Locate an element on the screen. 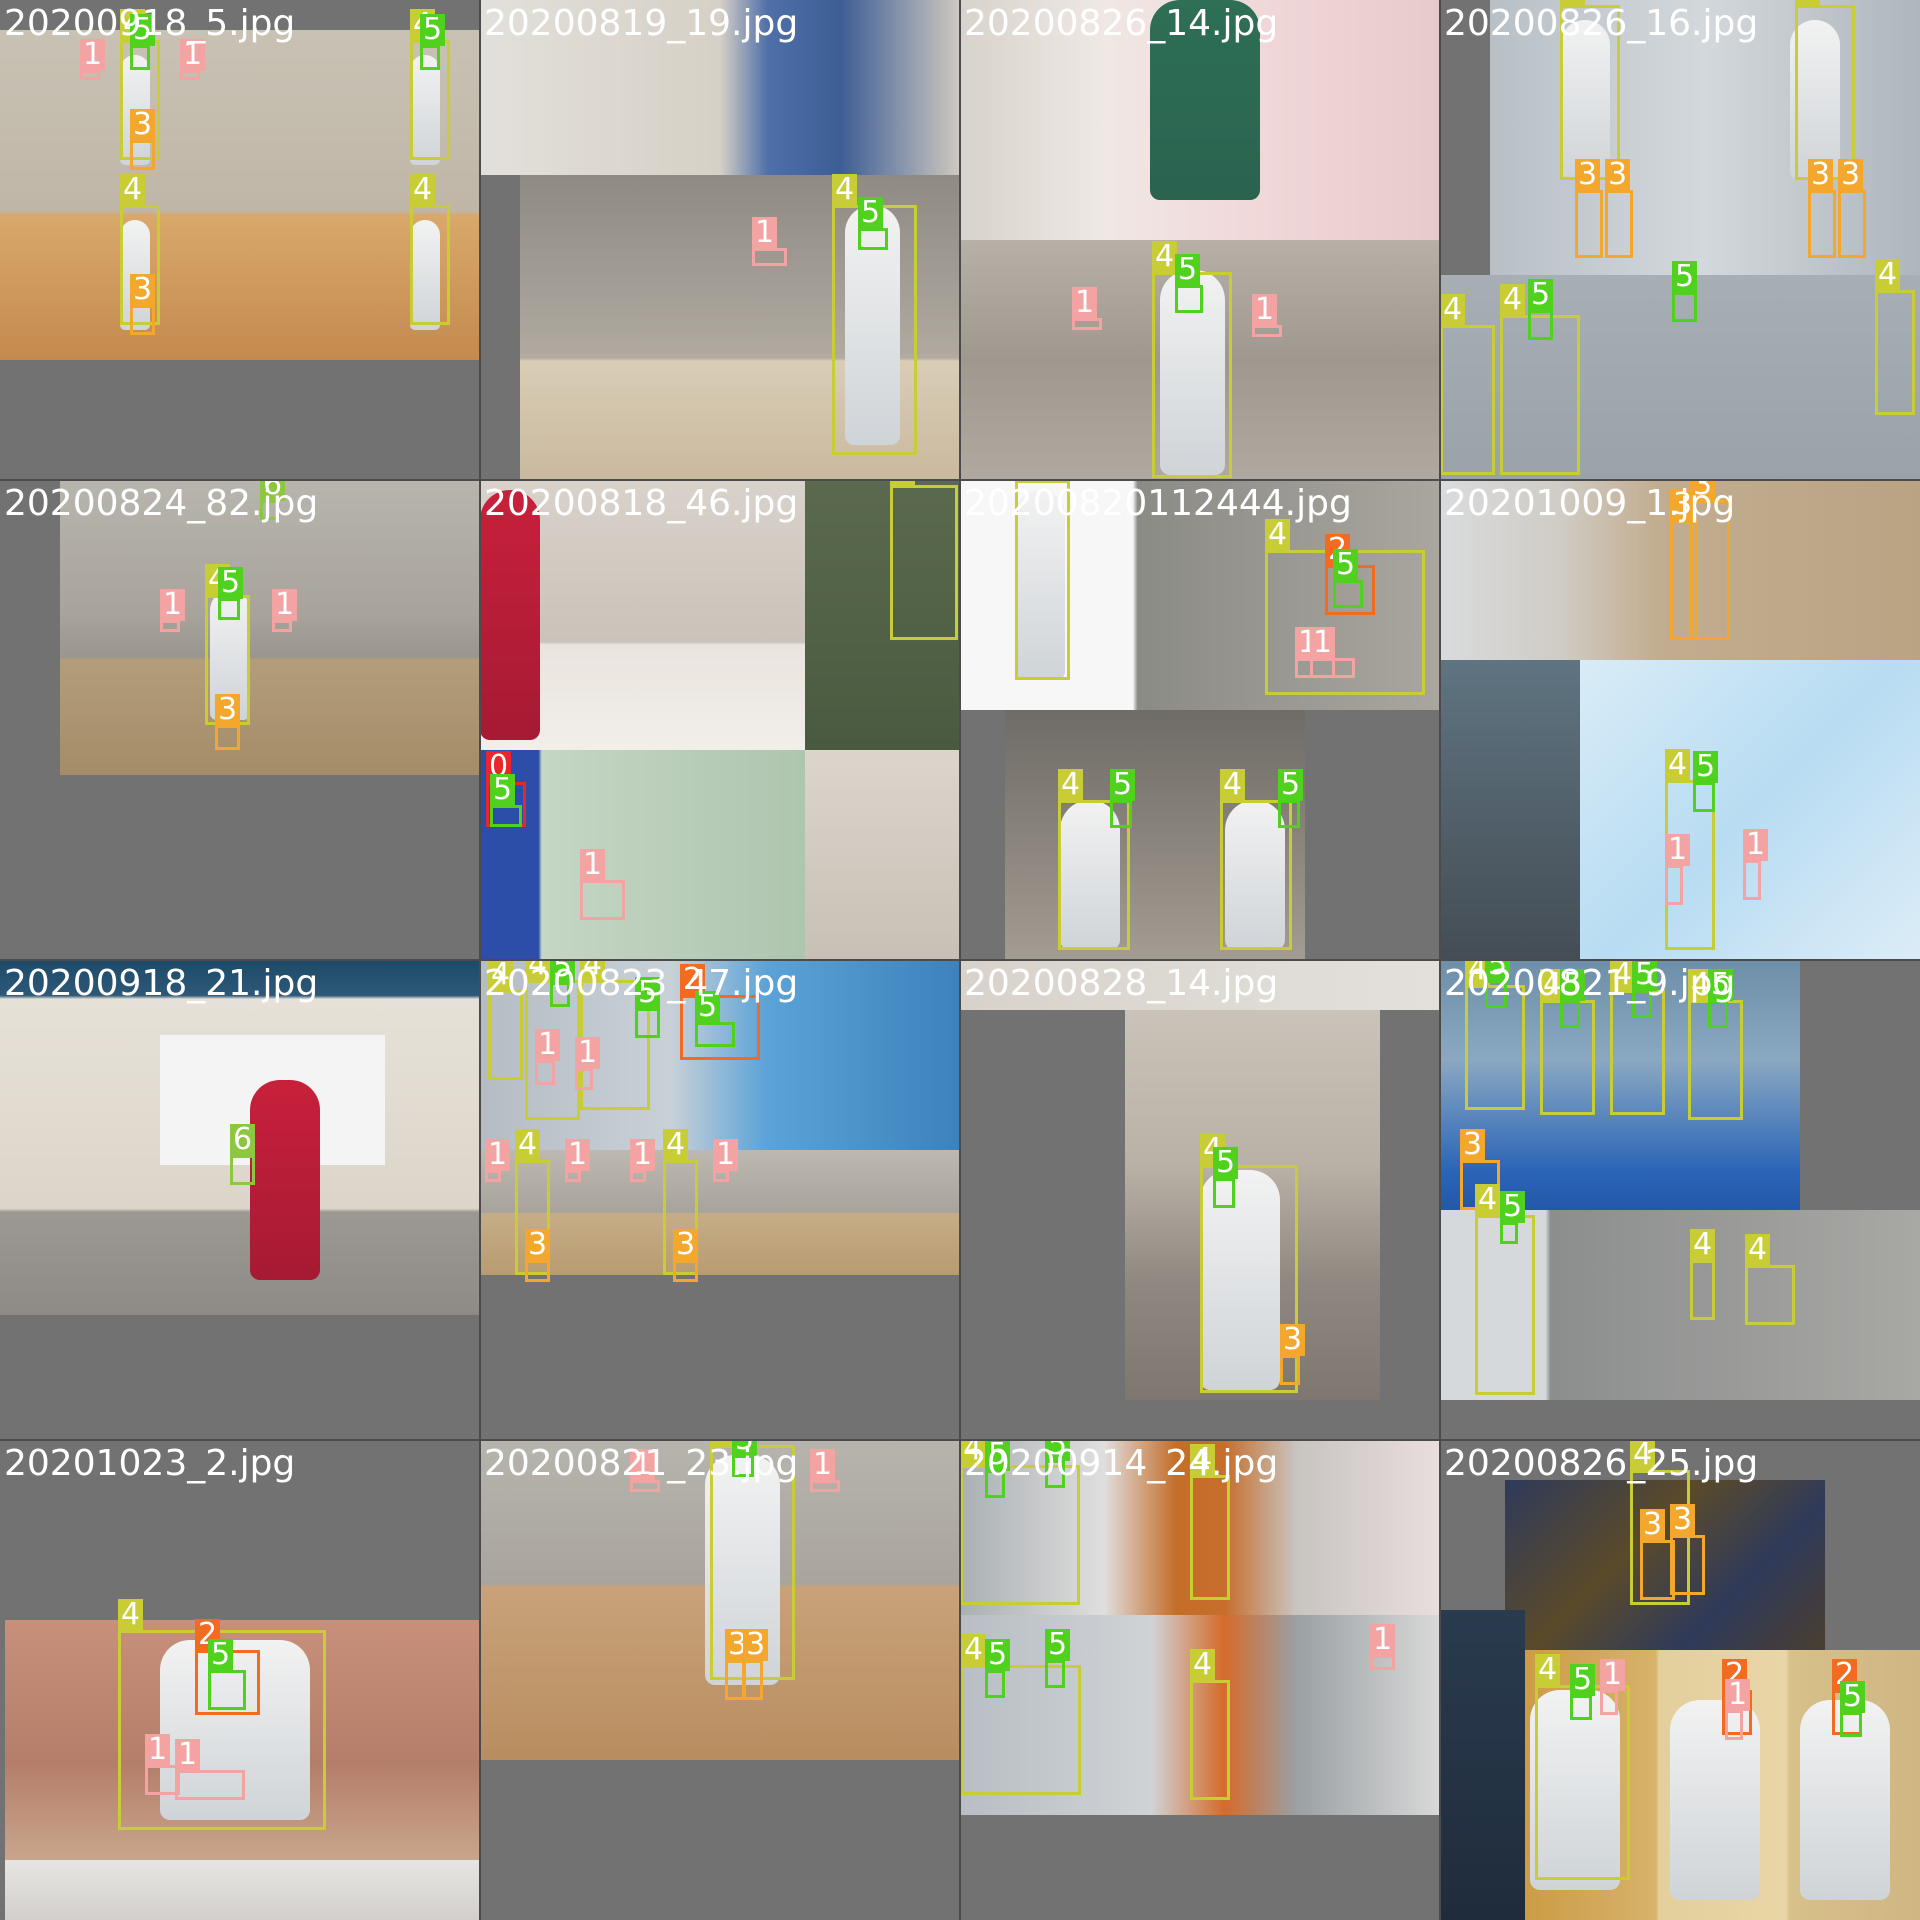 The image size is (1920, 1920). tile-filename: 20200828_14.jpg is located at coordinates (1121, 983).